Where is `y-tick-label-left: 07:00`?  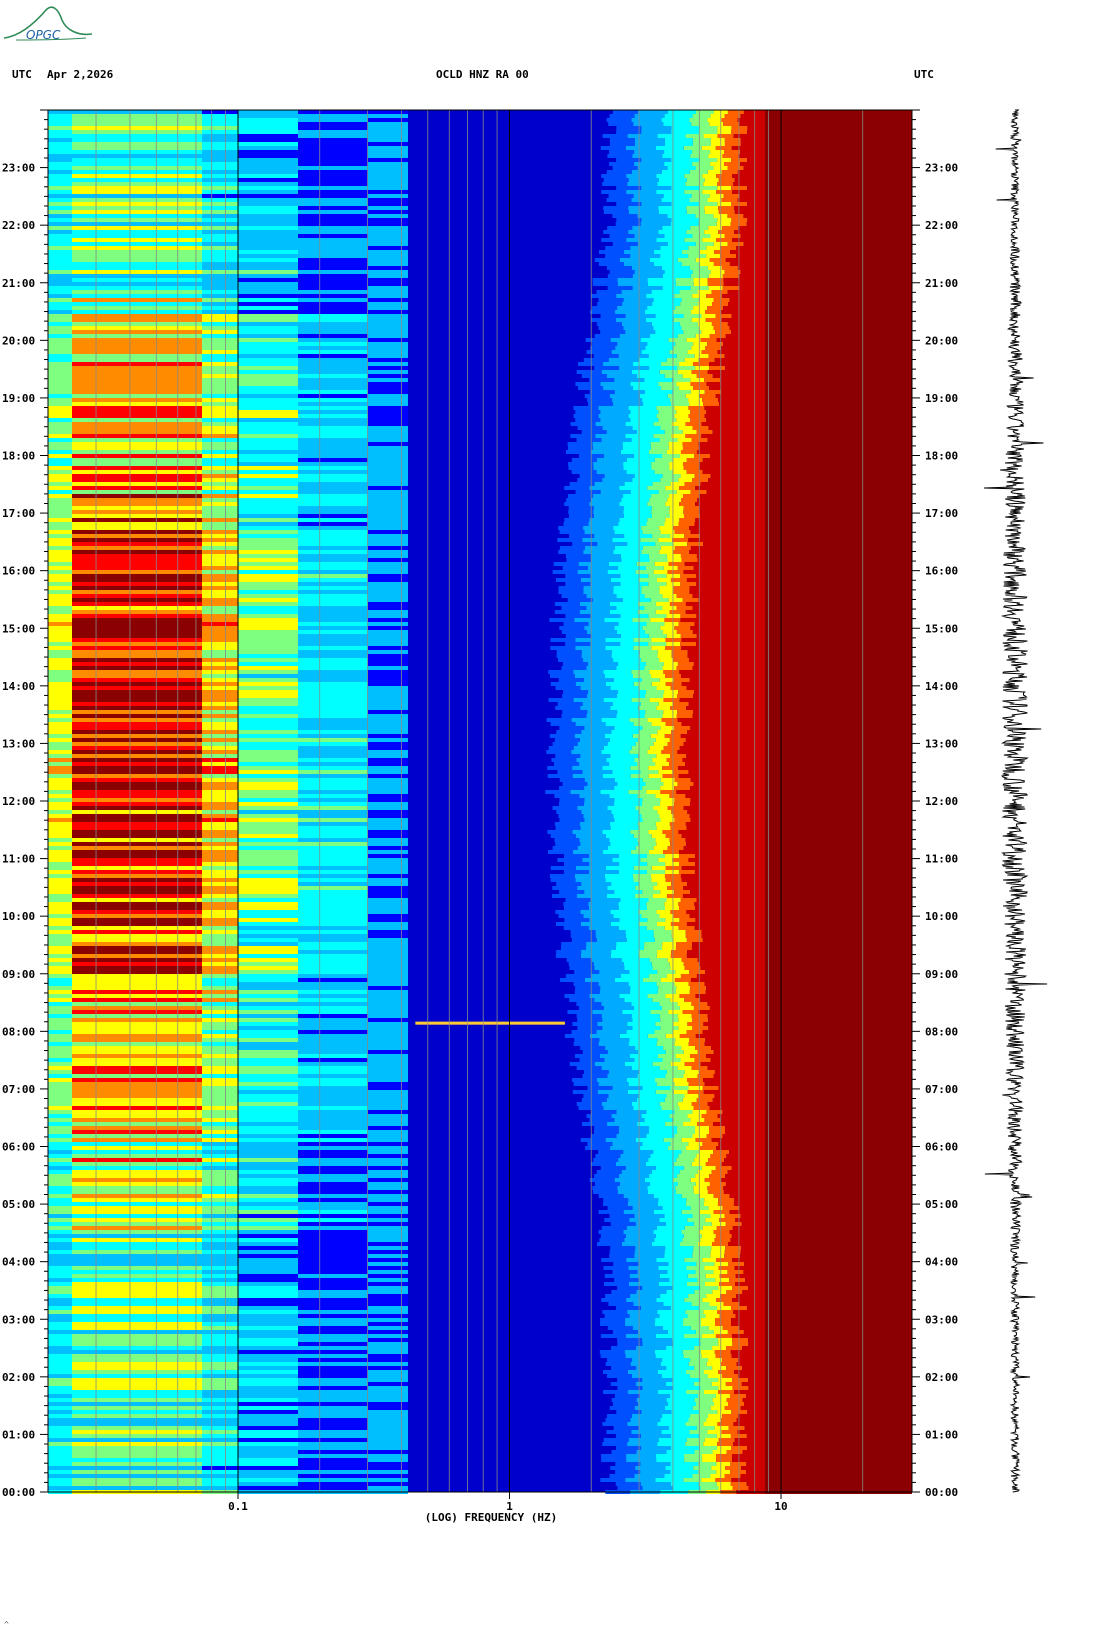
y-tick-label-left: 07:00 is located at coordinates (18, 1089).